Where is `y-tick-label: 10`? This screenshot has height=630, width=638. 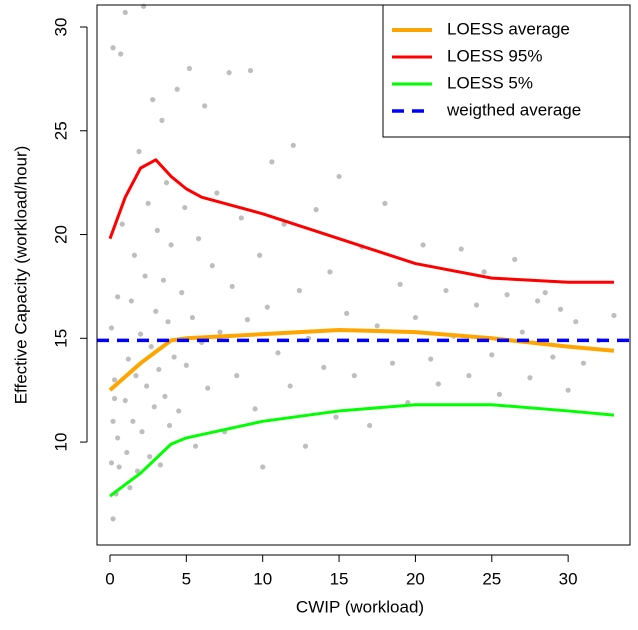
y-tick-label: 10 is located at coordinates (60, 442).